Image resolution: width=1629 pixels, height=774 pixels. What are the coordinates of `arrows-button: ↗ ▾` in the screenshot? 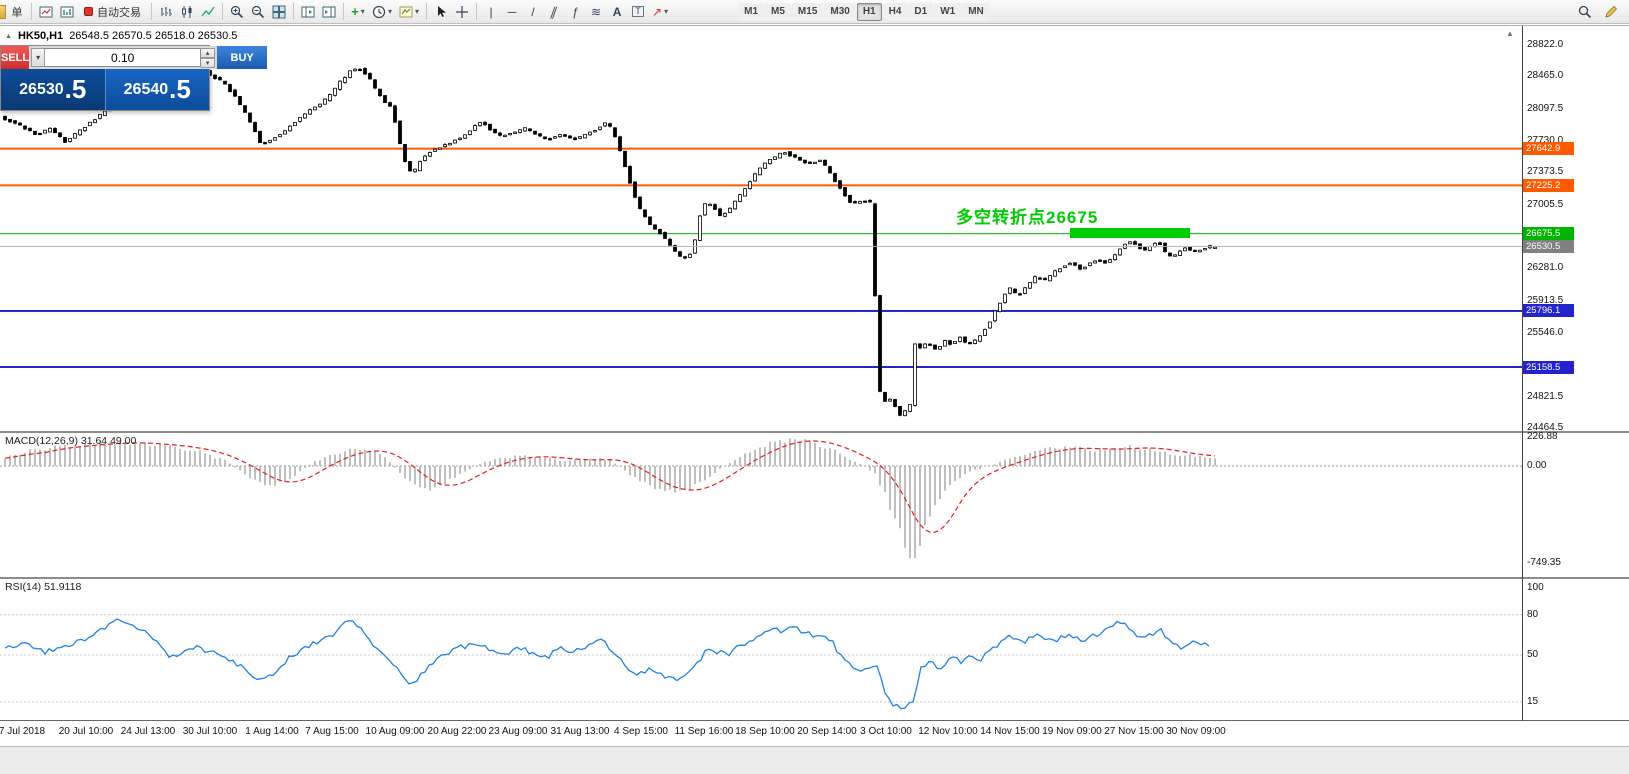 It's located at (660, 12).